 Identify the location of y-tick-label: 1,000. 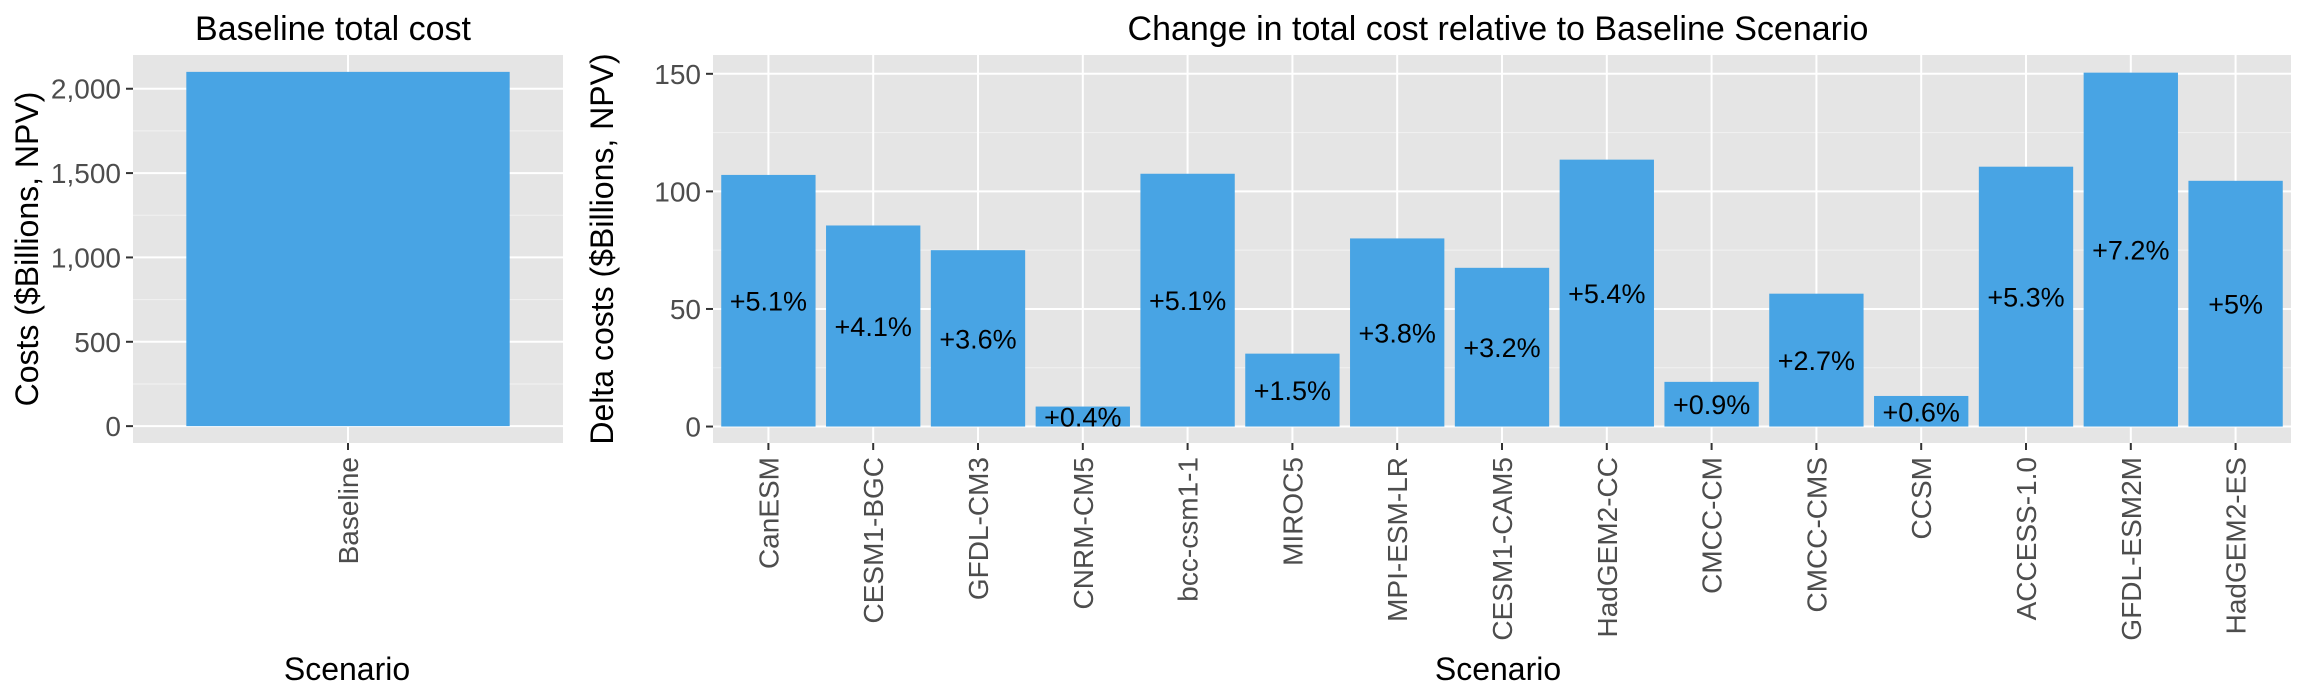
(86, 257).